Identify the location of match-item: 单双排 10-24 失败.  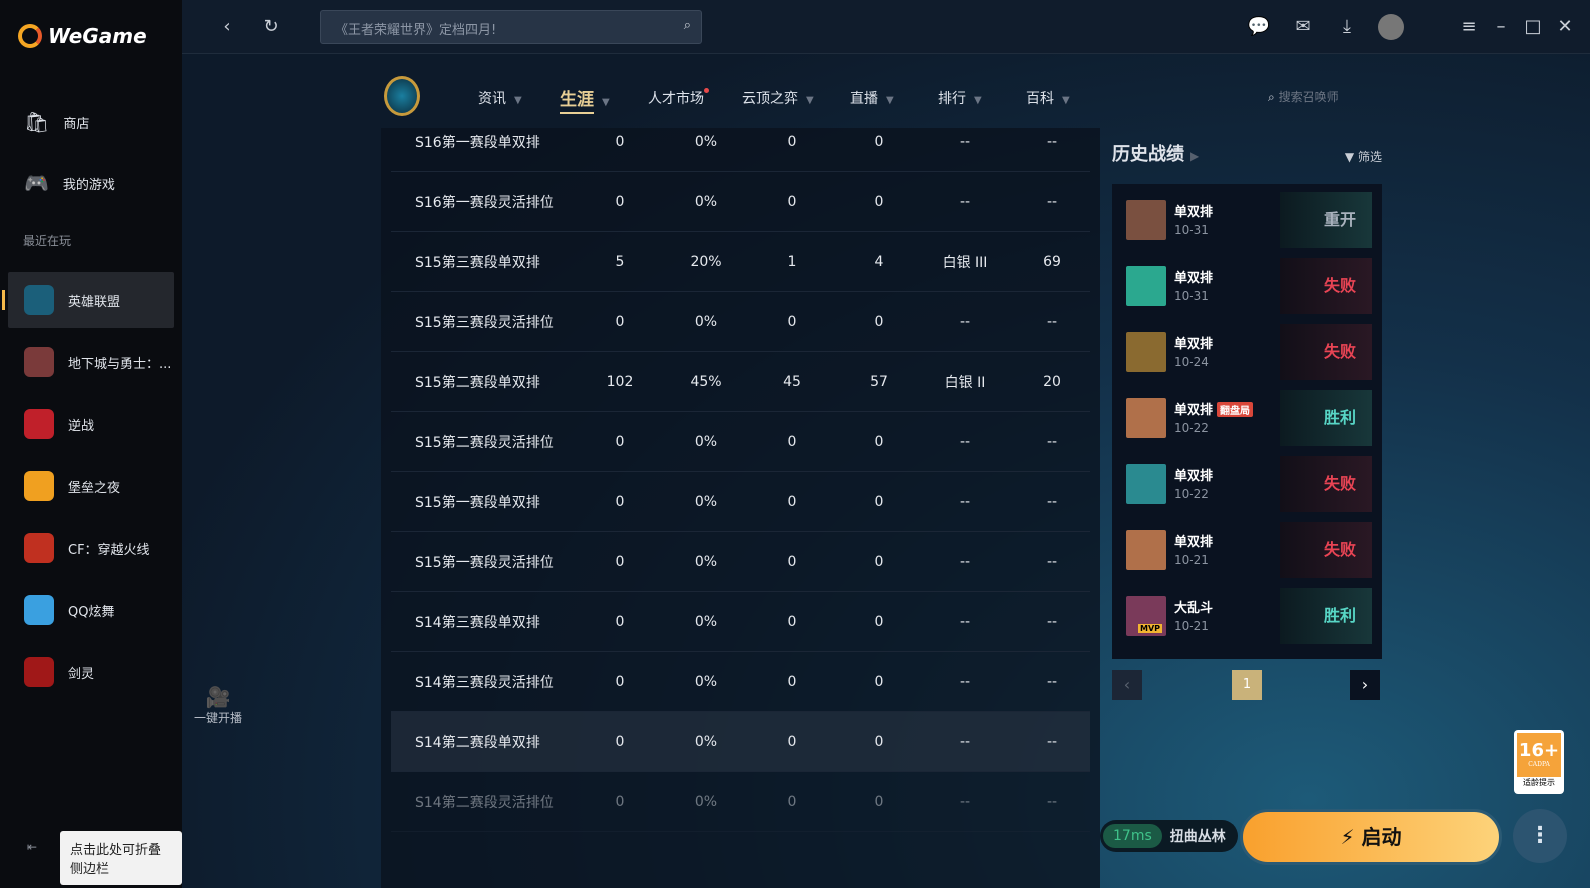
(1247, 352).